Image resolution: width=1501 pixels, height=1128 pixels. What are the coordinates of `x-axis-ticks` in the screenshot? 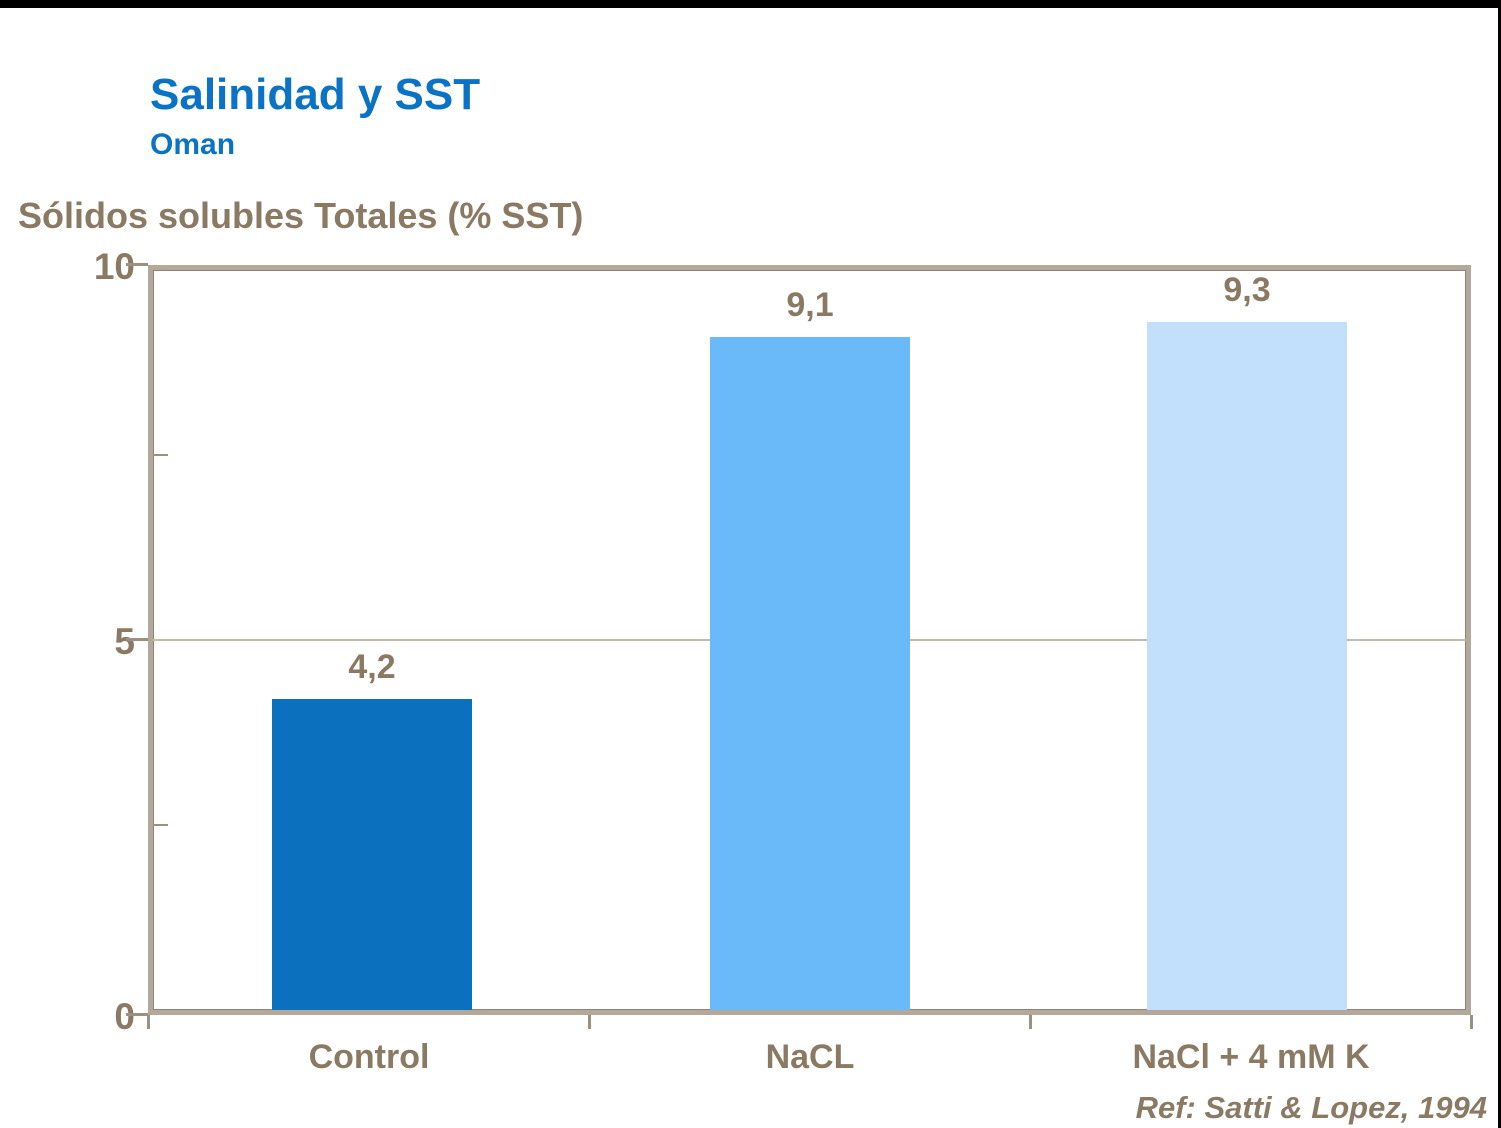 It's located at (810, 1022).